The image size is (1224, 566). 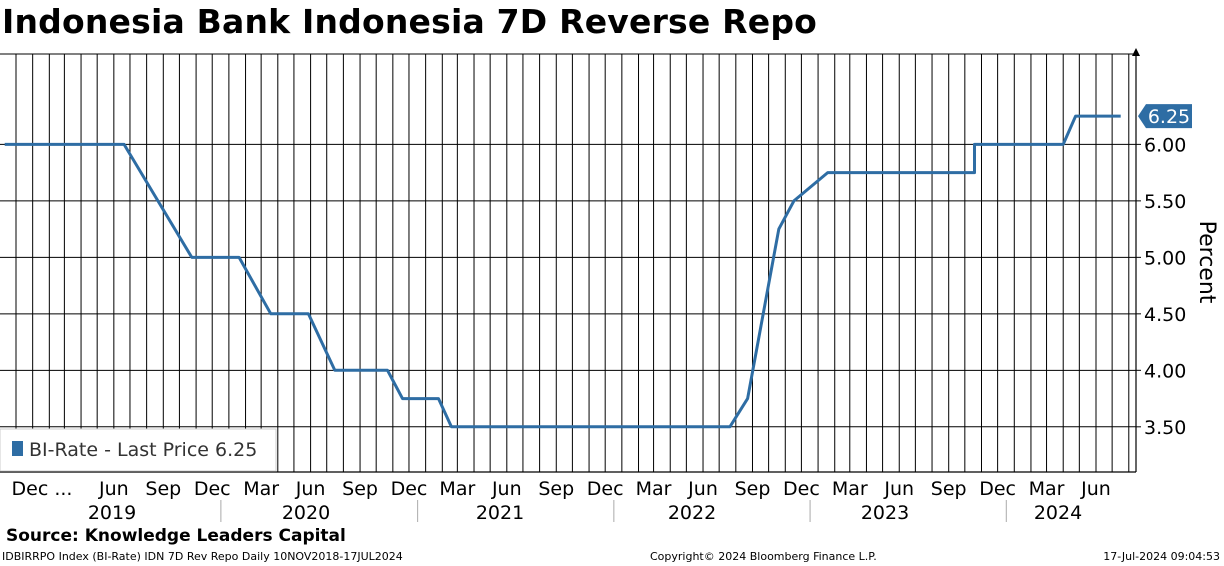 What do you see at coordinates (1165, 315) in the screenshot?
I see `y-tick-label: 4.50` at bounding box center [1165, 315].